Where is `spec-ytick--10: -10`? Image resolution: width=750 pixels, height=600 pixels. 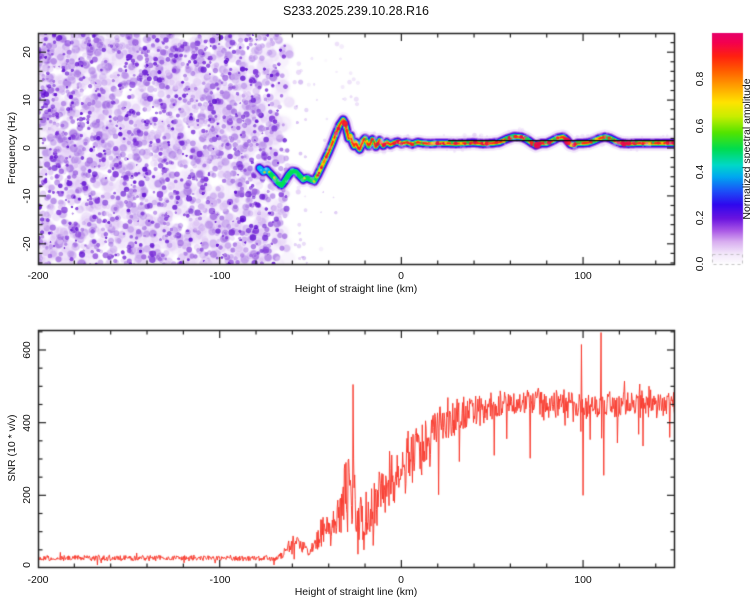 spec-ytick--10: -10 is located at coordinates (27, 196).